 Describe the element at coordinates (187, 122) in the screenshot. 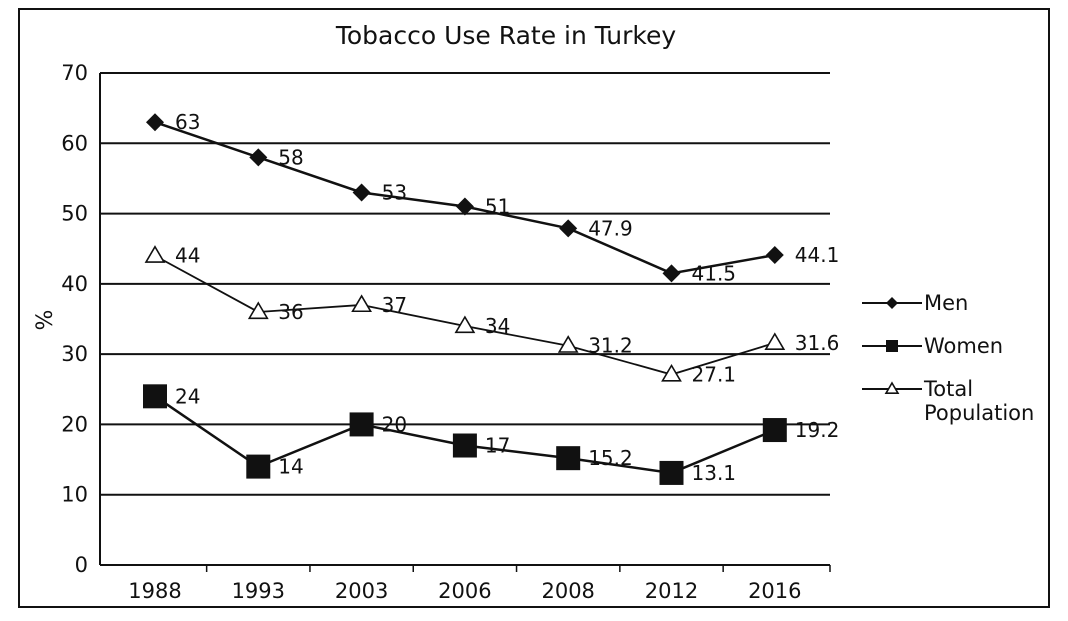

I see `data-label: 63` at that location.